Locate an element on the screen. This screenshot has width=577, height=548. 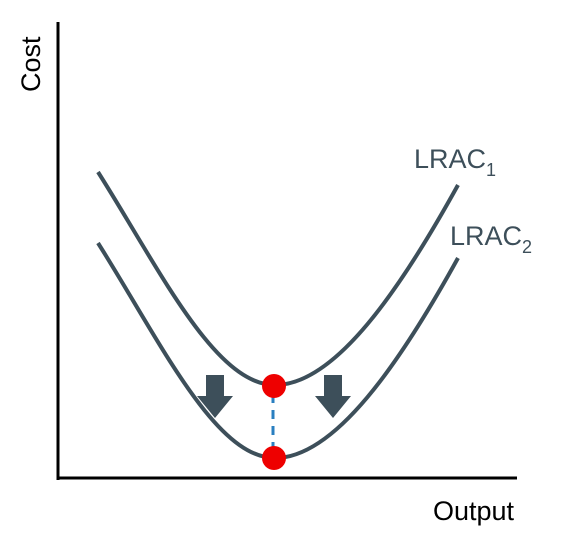
y-axis-label: Cost is located at coordinates (31, 64).